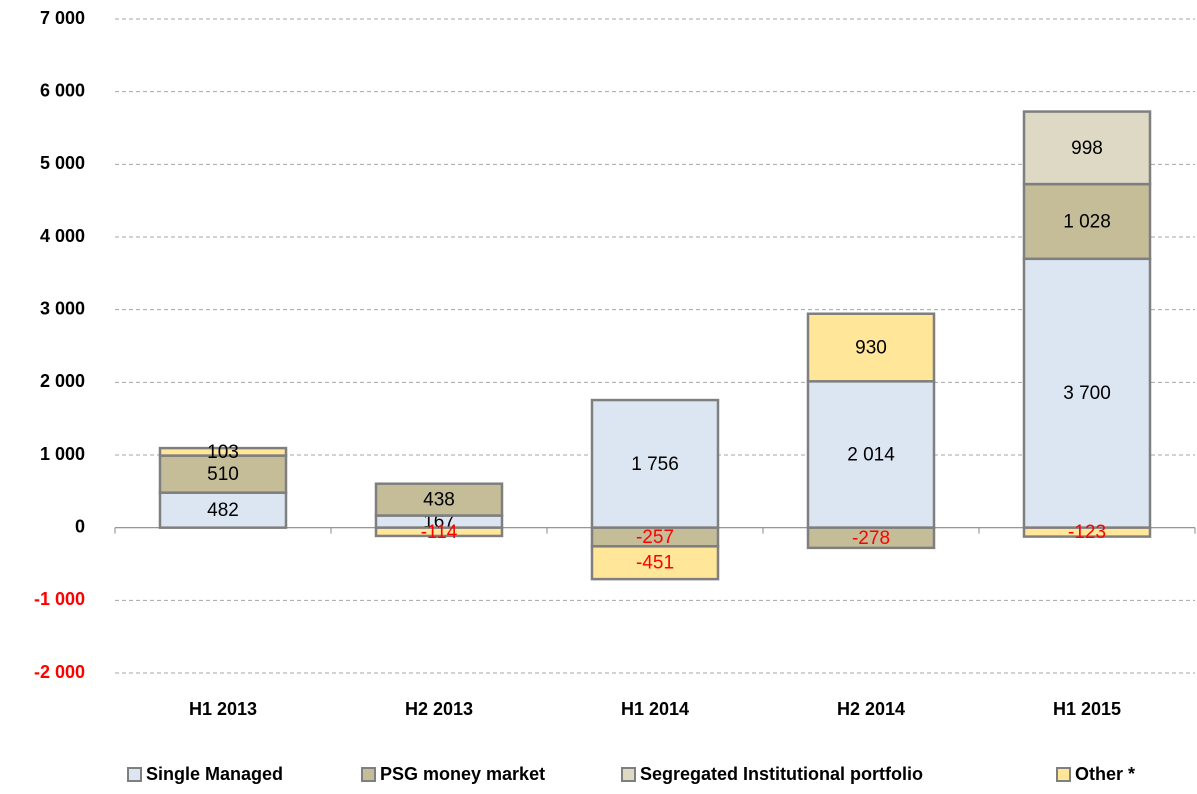  Describe the element at coordinates (871, 709) in the screenshot. I see `x-tick-label: H2 2014` at that location.